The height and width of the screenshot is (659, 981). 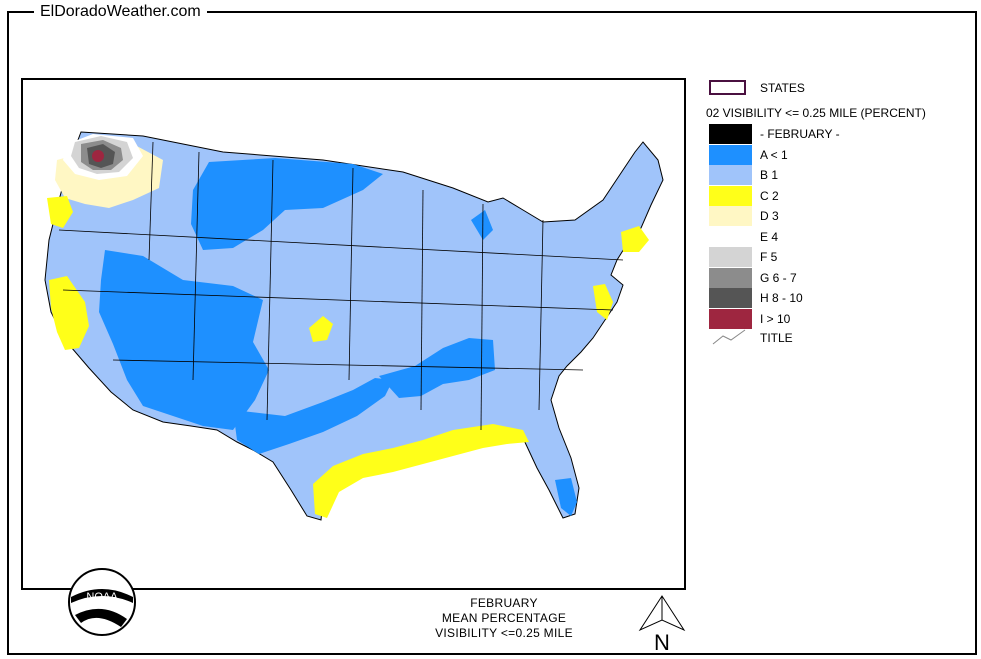 What do you see at coordinates (60, 212) in the screenshot?
I see `zone-c2-oregon-coast` at bounding box center [60, 212].